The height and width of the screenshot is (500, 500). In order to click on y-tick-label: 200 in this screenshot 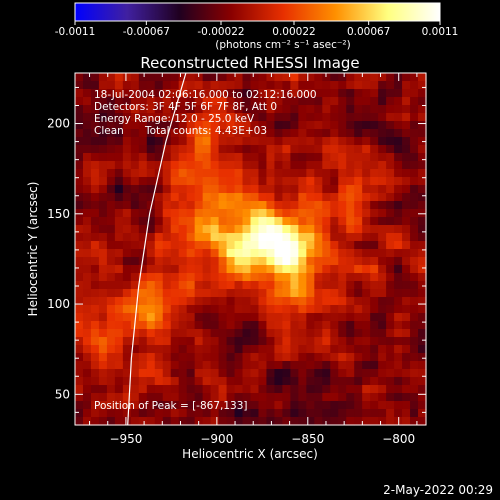, I will do `click(58, 124)`.